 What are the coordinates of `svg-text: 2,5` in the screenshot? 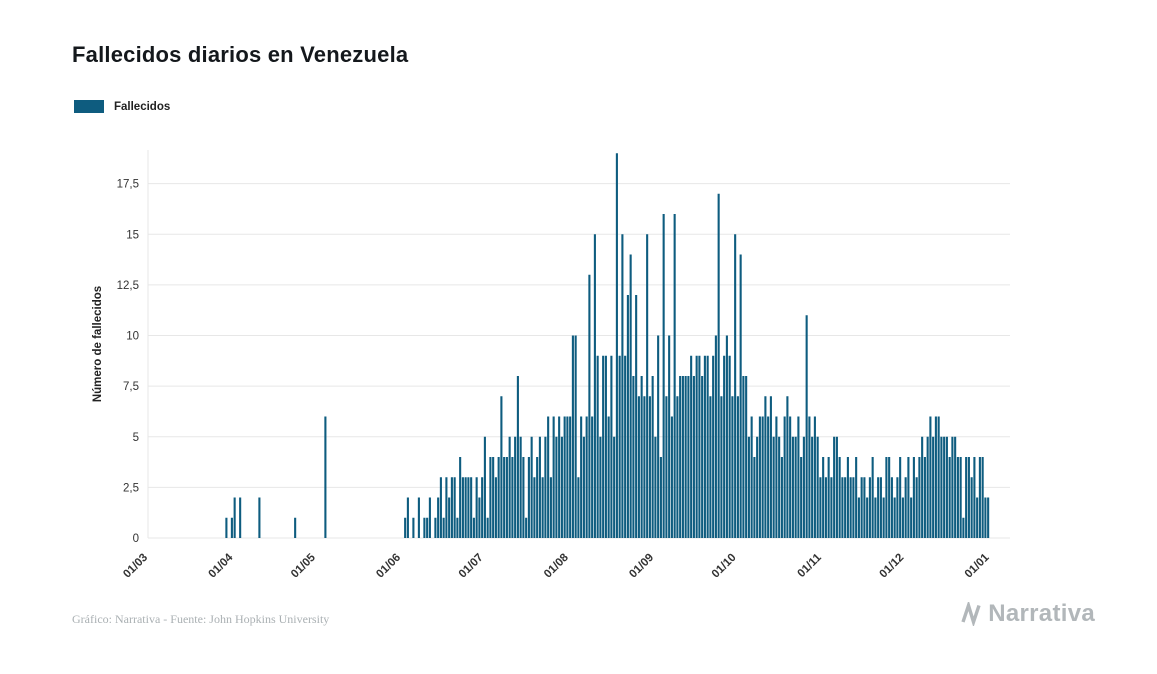 It's located at (131, 488).